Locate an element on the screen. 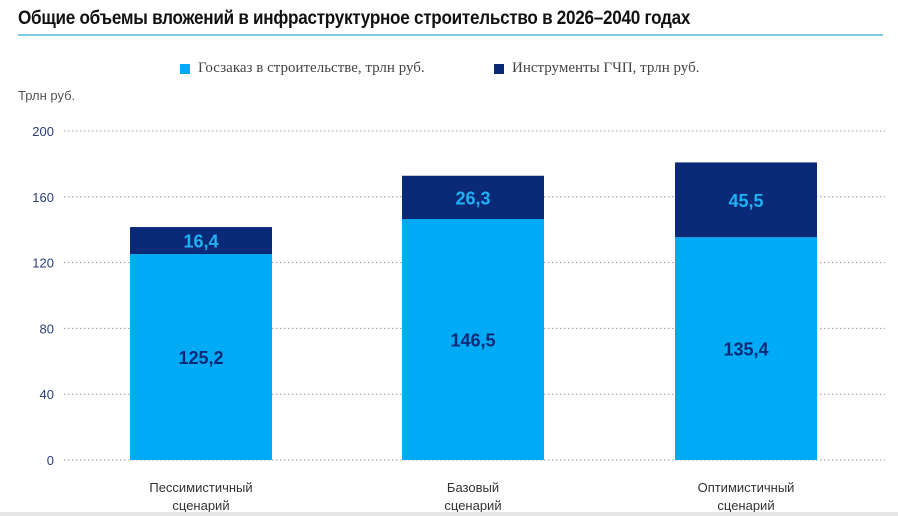 This screenshot has width=898, height=516. data-label: 16,4 is located at coordinates (200, 242).